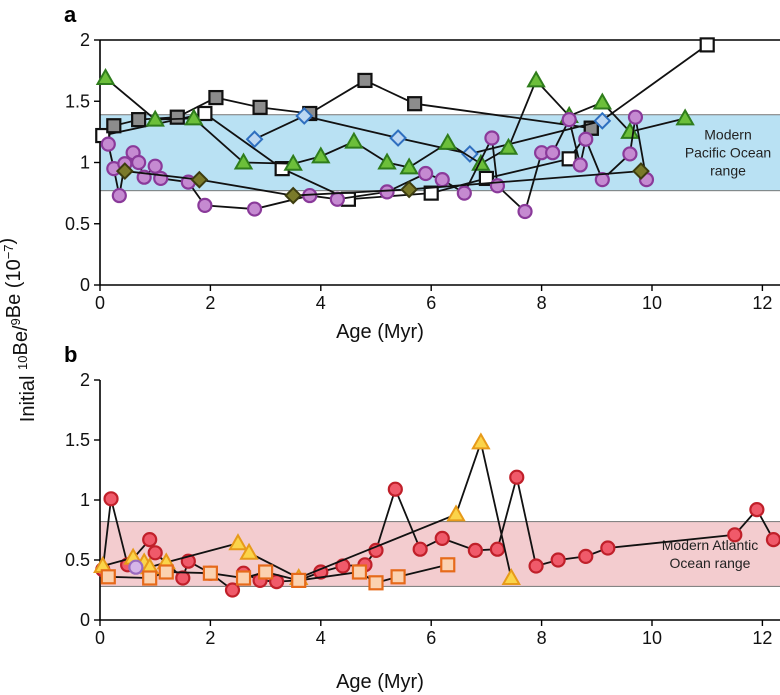  I want to click on x-axis-label: Age (Myr), so click(380, 332).